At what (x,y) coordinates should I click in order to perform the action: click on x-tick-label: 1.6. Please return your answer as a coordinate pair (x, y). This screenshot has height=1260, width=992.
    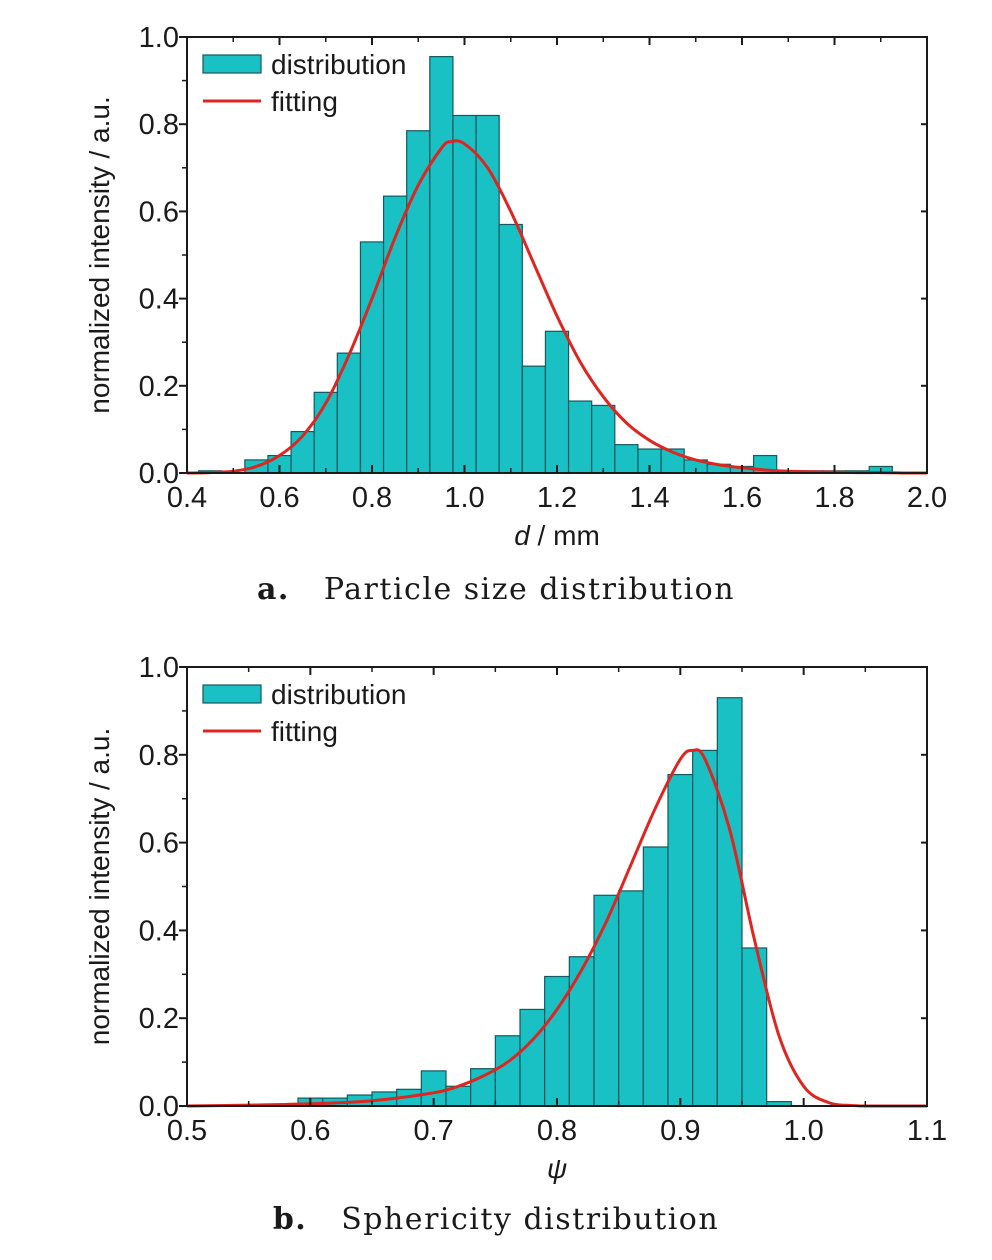
    Looking at the image, I should click on (742, 498).